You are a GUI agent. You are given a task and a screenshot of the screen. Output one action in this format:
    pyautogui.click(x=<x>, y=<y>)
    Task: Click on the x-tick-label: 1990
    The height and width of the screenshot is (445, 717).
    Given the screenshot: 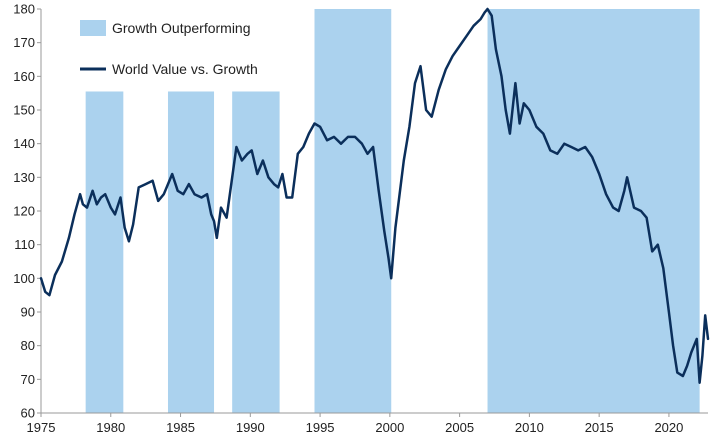 What is the action you would take?
    pyautogui.click(x=250, y=427)
    